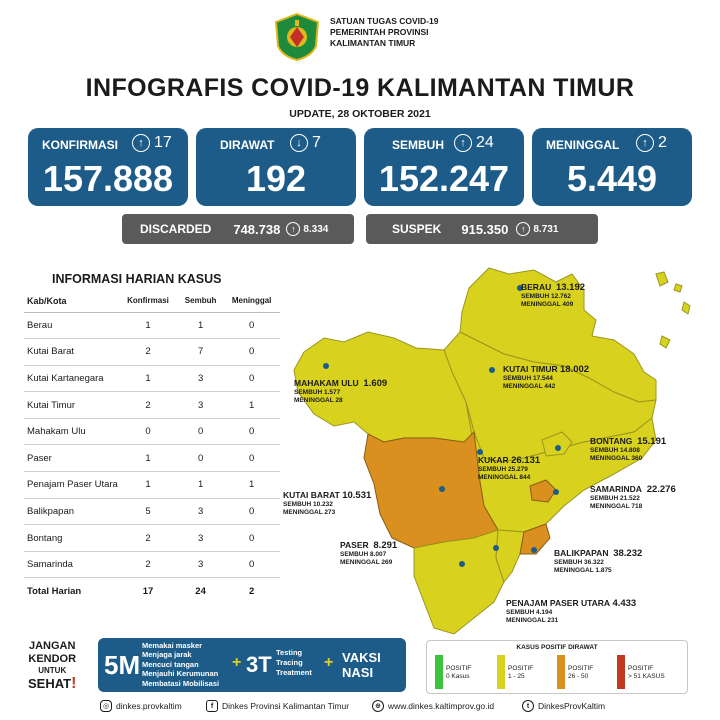  What do you see at coordinates (200, 352) in the screenshot?
I see `cell-sembuh: 7` at bounding box center [200, 352].